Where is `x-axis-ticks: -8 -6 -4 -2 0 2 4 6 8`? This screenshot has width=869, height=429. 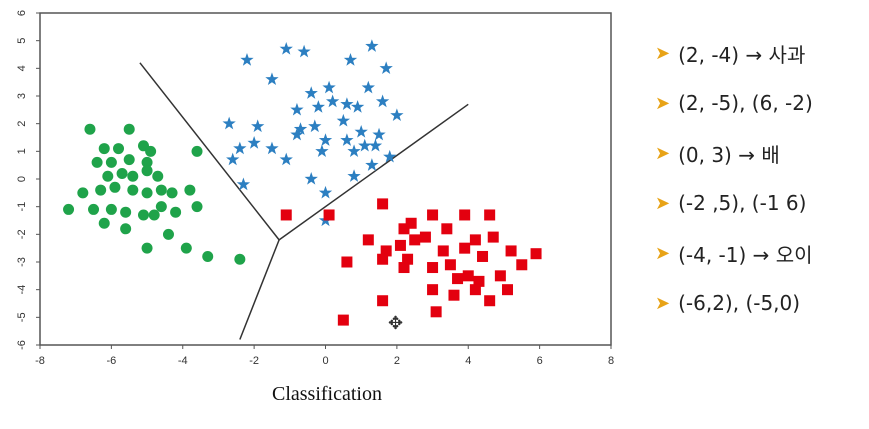 x-axis-ticks: -8 -6 -4 -2 0 2 4 6 8 is located at coordinates (324, 356).